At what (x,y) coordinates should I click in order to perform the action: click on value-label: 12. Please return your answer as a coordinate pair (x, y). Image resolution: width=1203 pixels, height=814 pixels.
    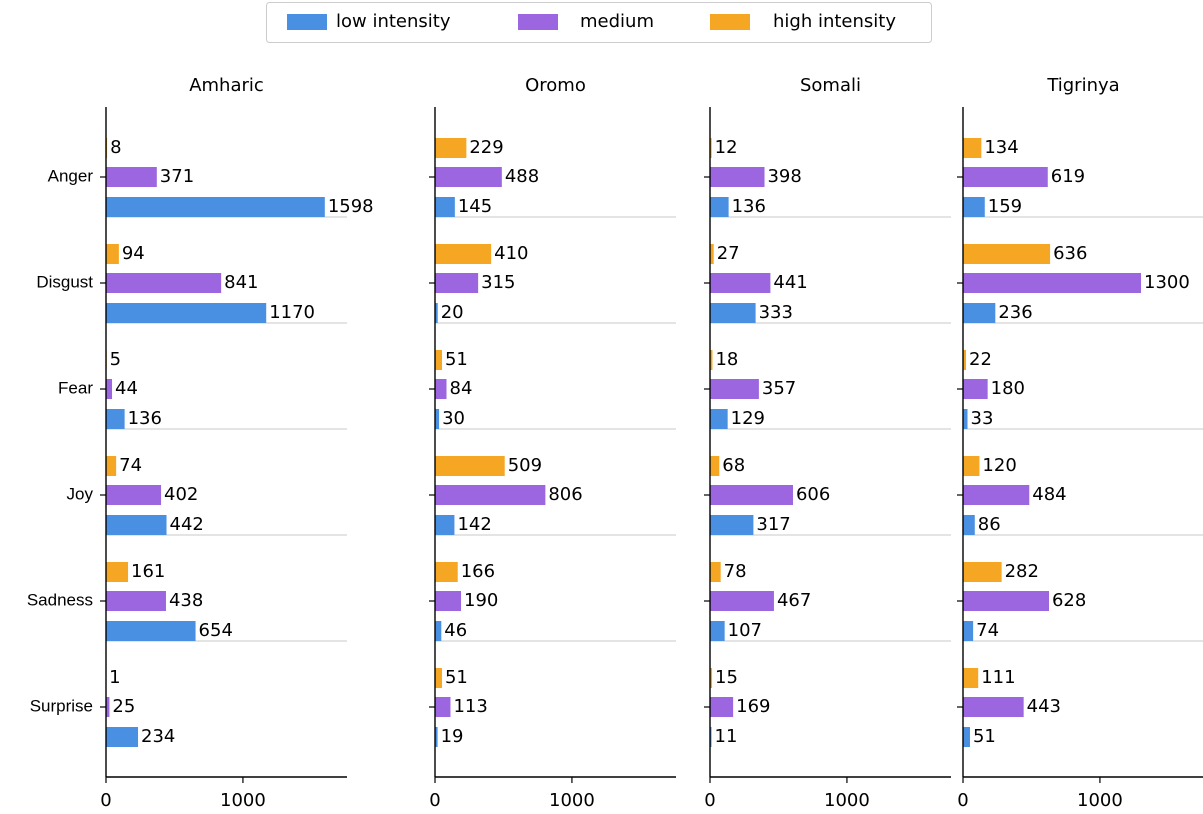
    Looking at the image, I should click on (726, 147).